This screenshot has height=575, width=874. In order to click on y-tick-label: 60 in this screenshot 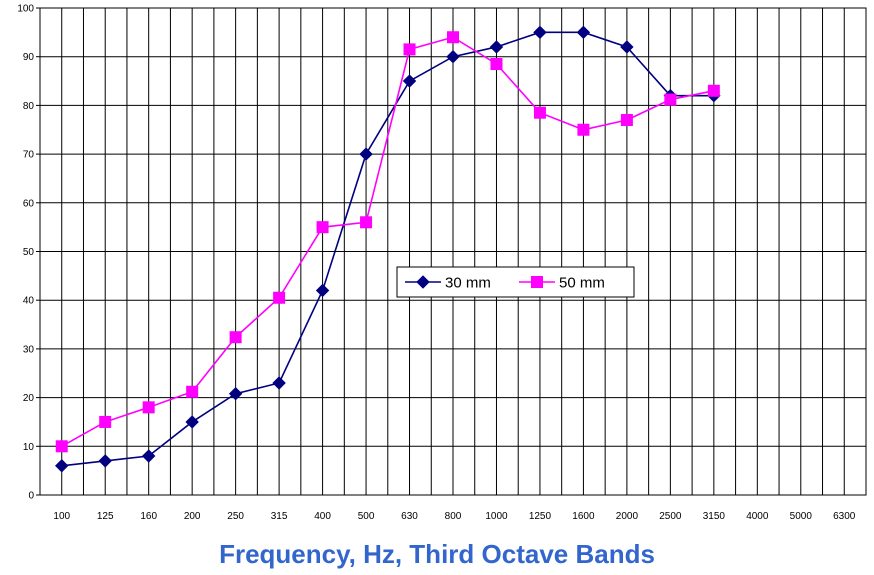, I will do `click(29, 203)`.